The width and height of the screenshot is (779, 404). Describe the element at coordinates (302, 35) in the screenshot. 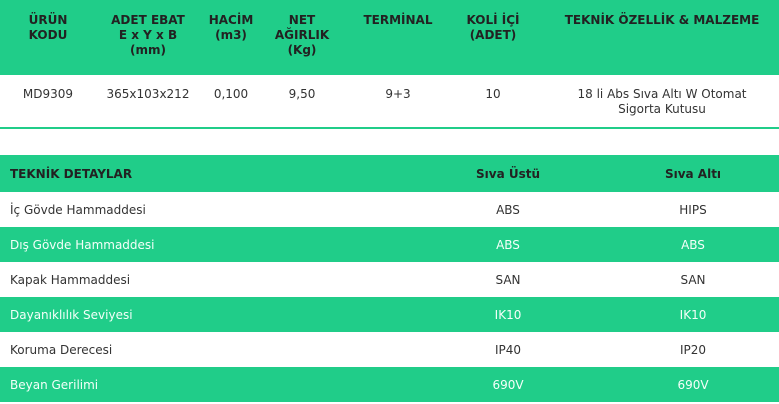

I see `column-header: NET AĞIRLIK (Kg)` at that location.